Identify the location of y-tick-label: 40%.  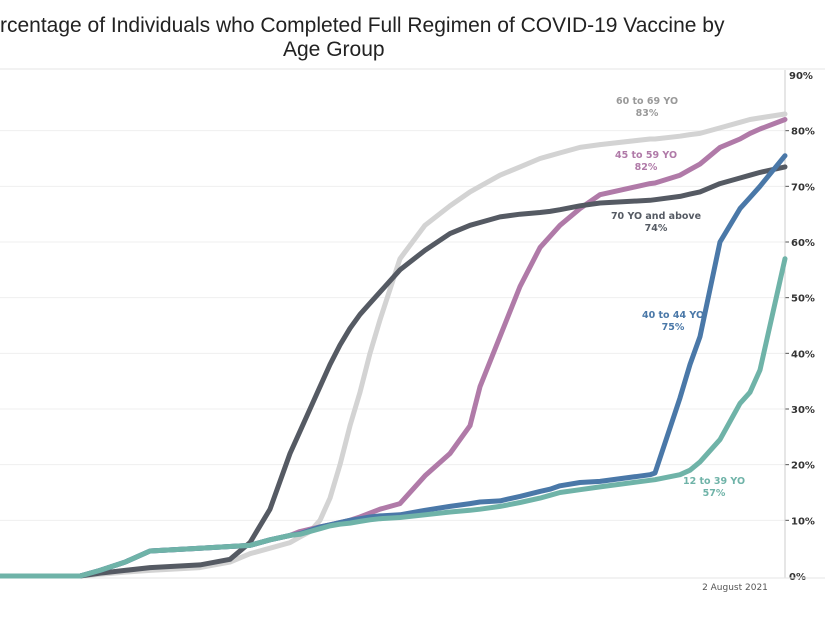
(803, 354).